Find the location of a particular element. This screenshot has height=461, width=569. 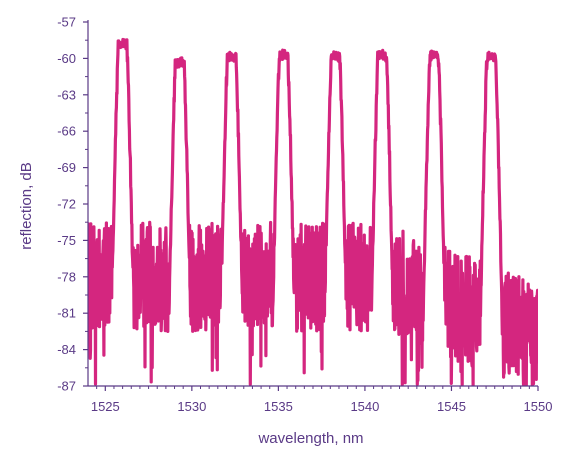

x-tick-label: 1525 is located at coordinates (105, 406).